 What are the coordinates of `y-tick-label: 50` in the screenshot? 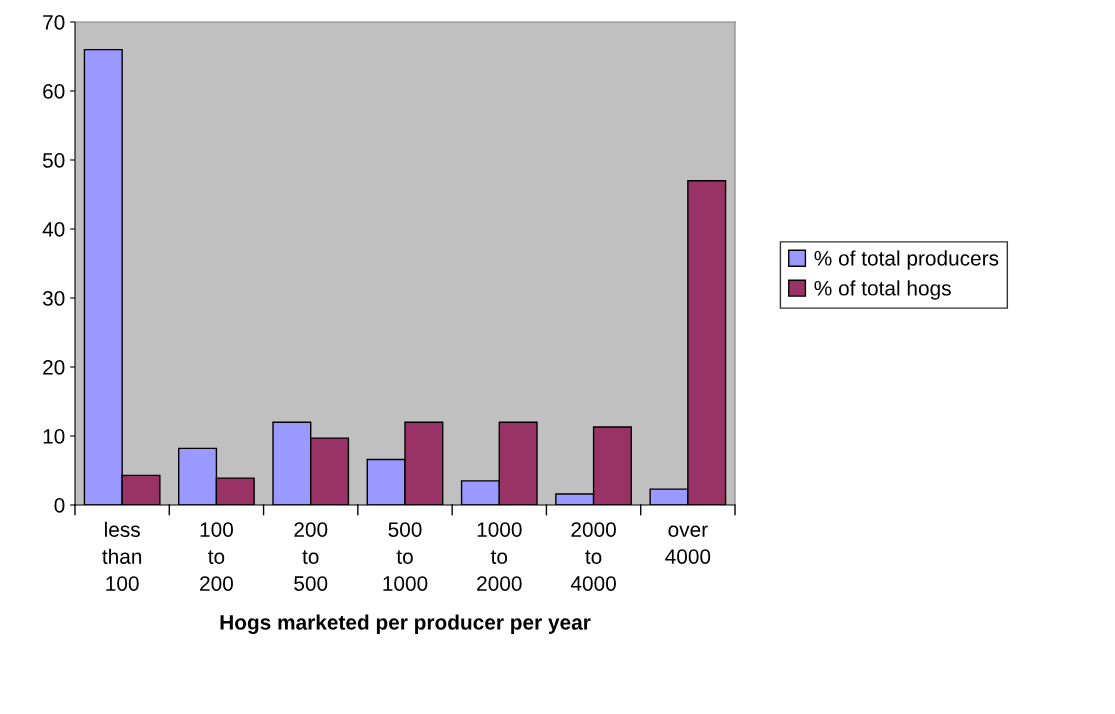 It's located at (53, 160).